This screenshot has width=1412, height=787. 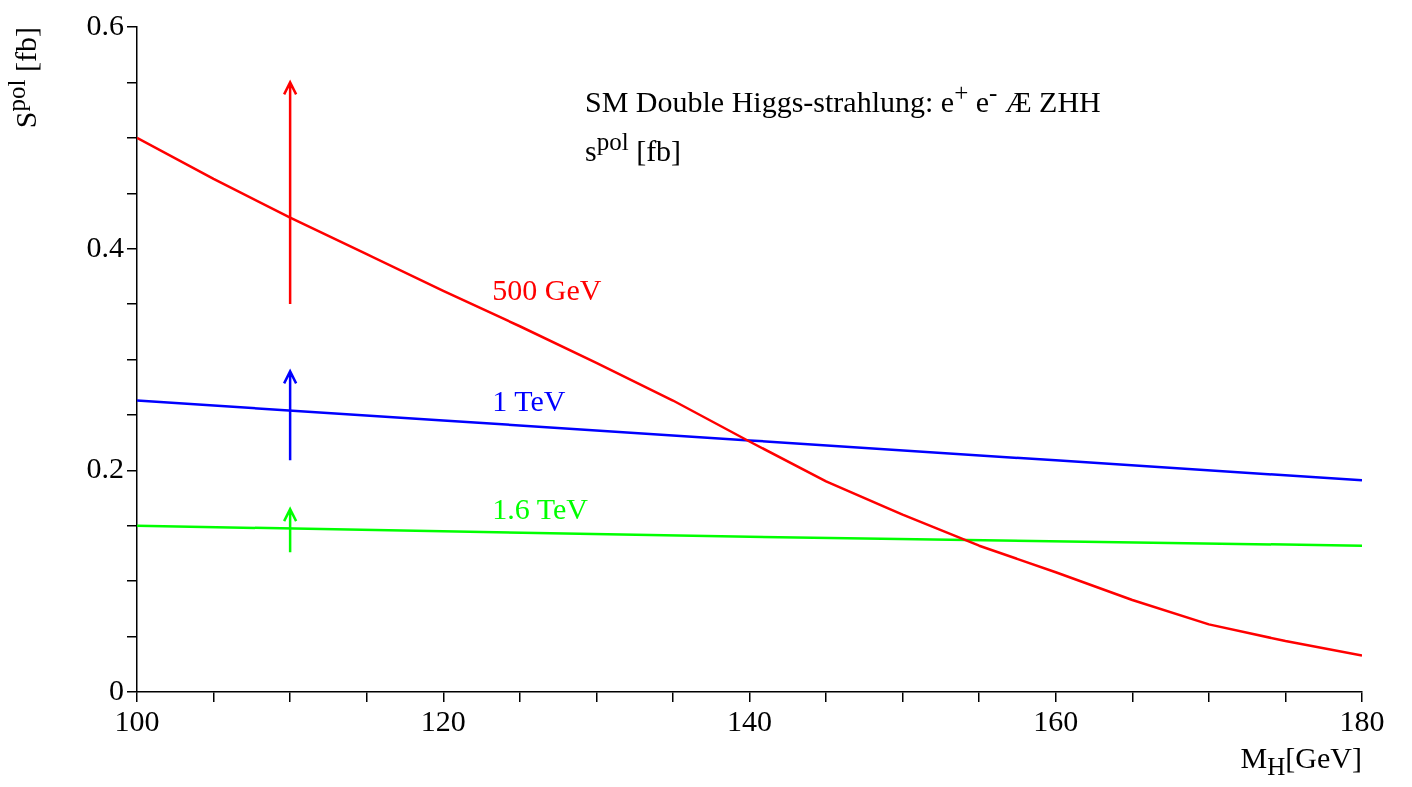 What do you see at coordinates (843, 99) in the screenshot?
I see `annotation: SM Double Higgs-strahlung: e$^{+}$ e$^{-}$ Æ ZHH` at bounding box center [843, 99].